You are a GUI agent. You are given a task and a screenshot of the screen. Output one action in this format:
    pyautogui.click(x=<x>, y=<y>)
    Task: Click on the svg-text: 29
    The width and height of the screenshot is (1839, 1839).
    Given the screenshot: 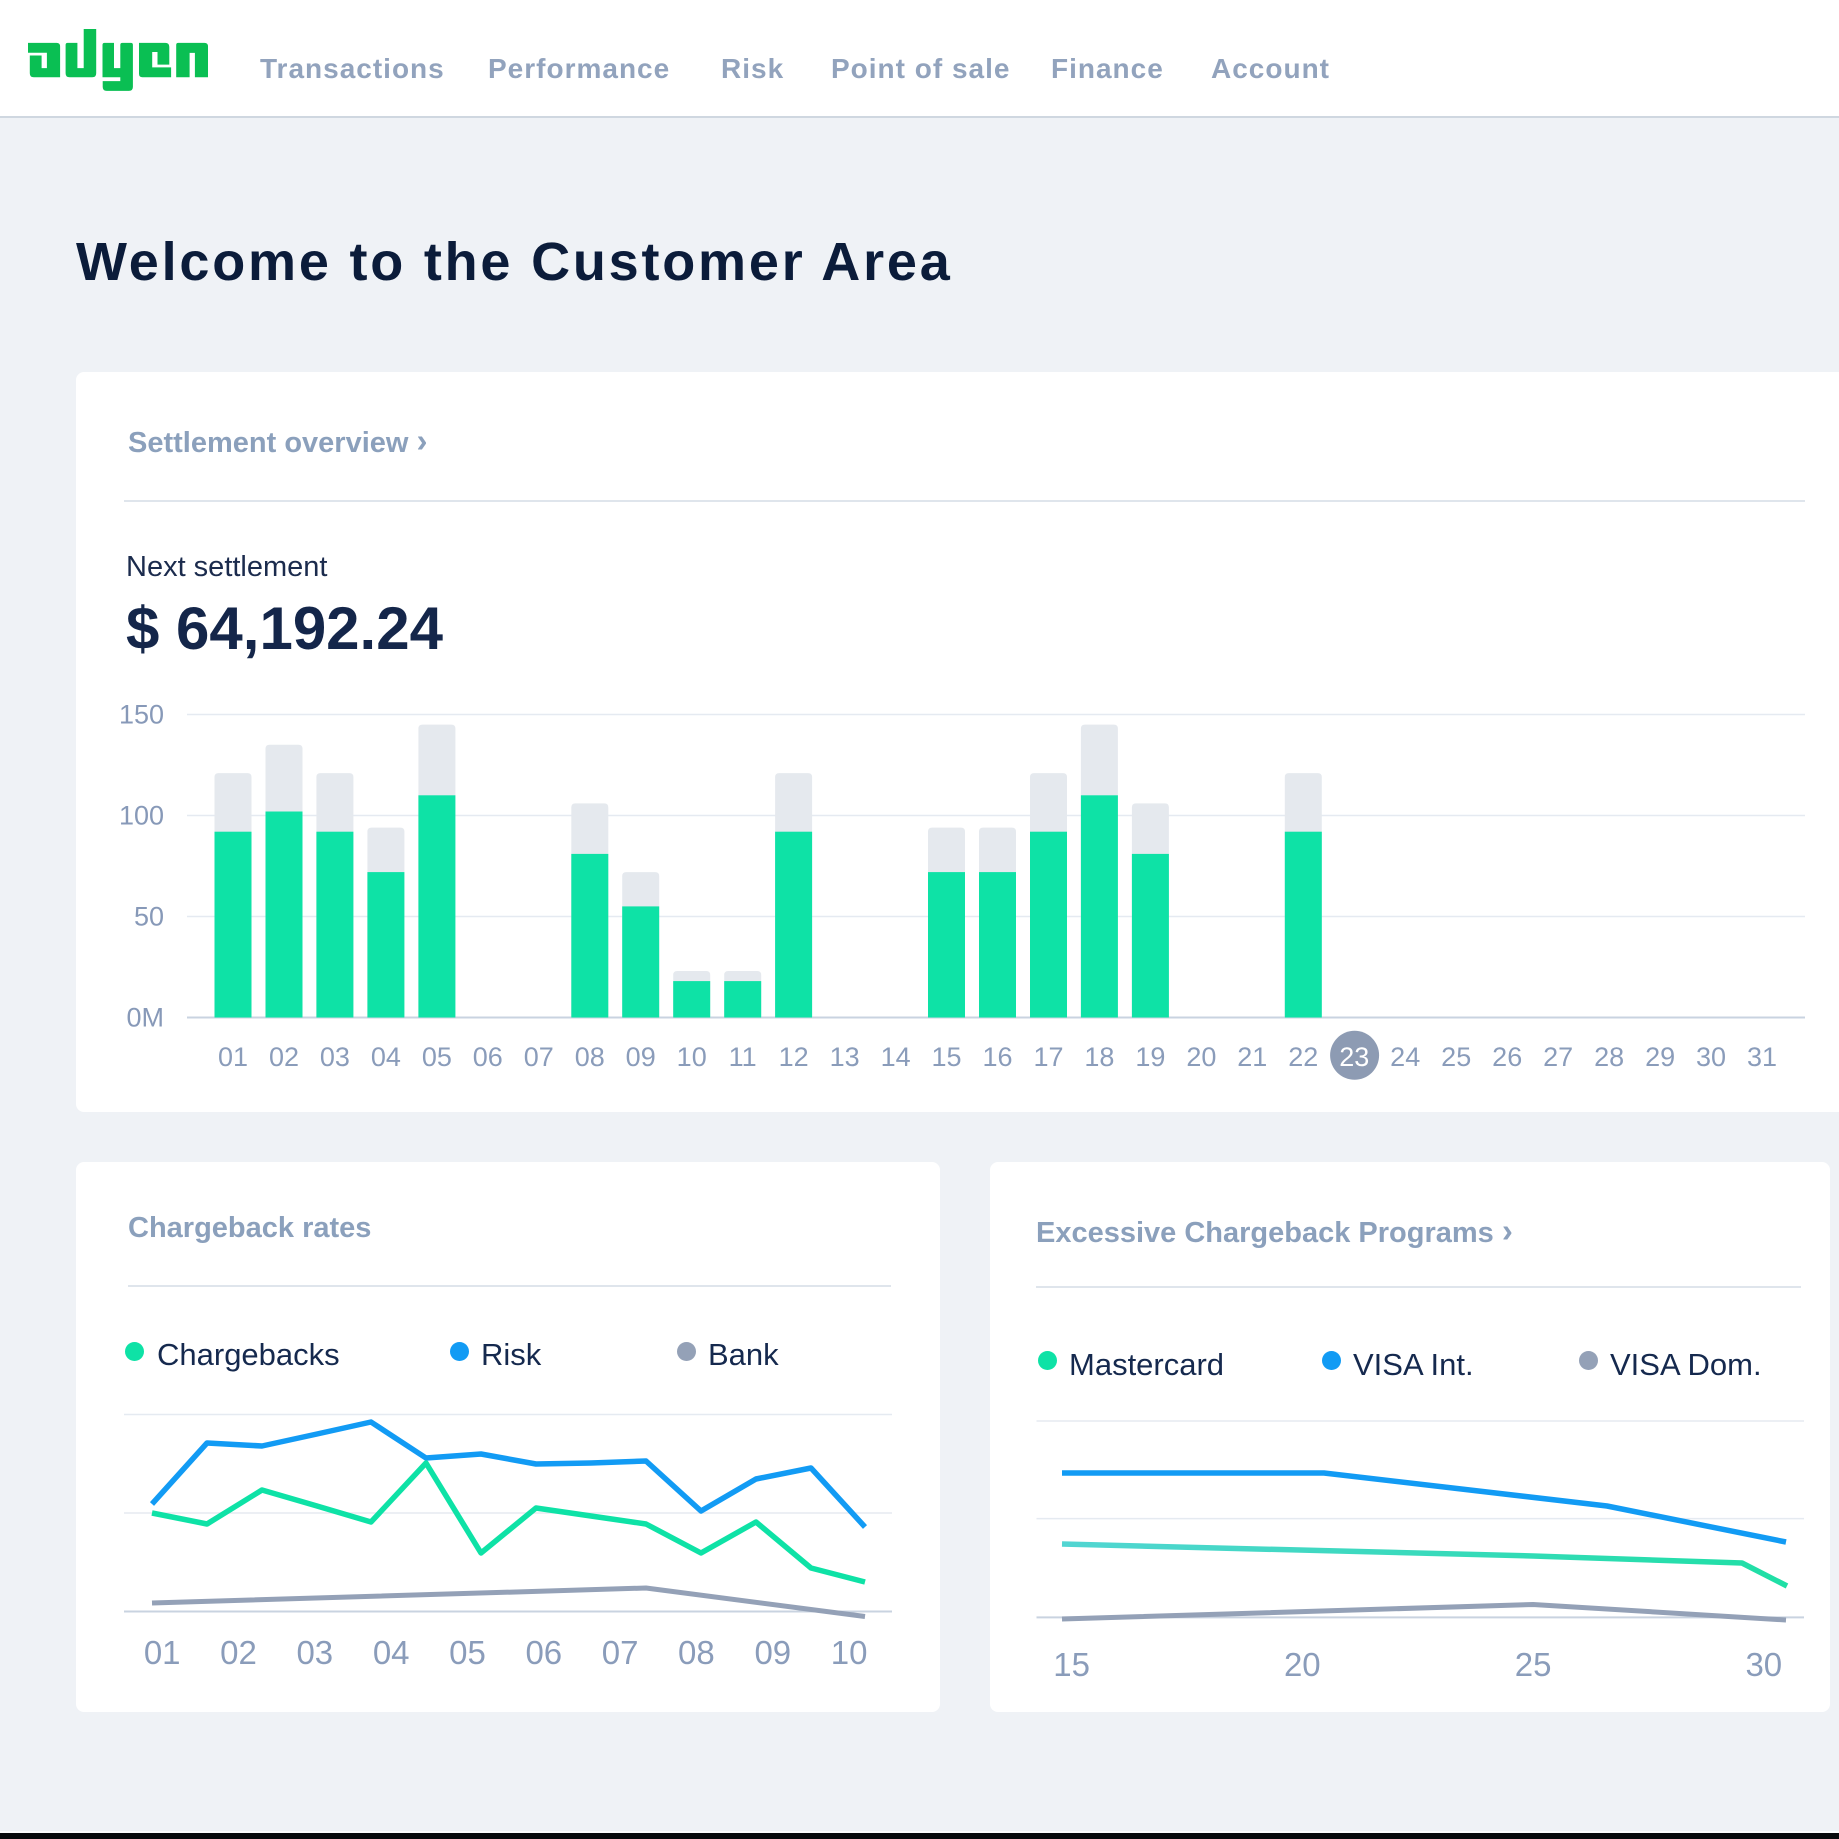 What is the action you would take?
    pyautogui.click(x=1660, y=1057)
    